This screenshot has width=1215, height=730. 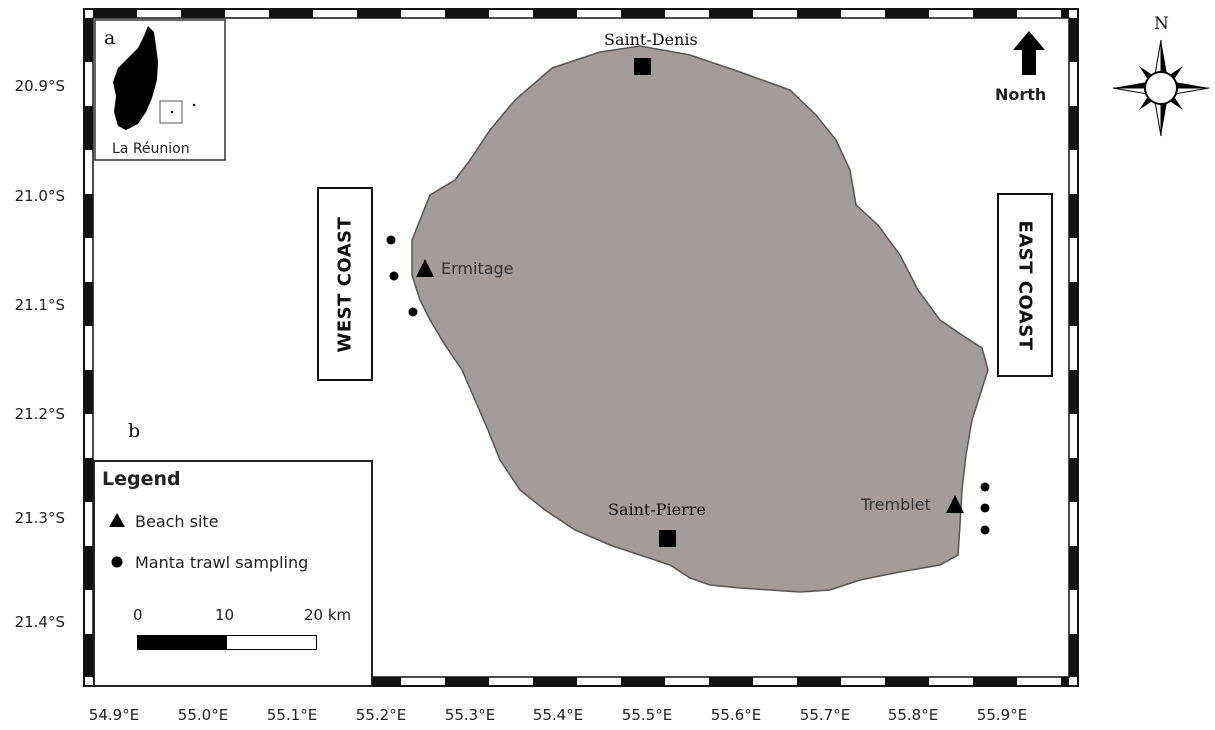 I want to click on circle-icon, so click(x=117, y=562).